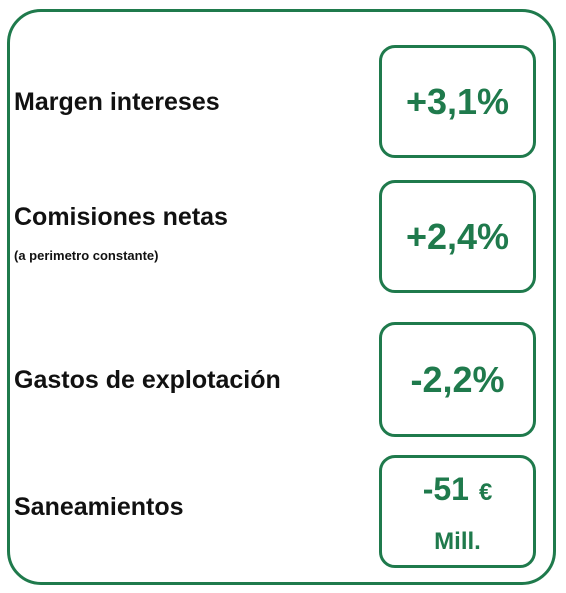 This screenshot has height=593, width=566. What do you see at coordinates (117, 102) in the screenshot?
I see `row-label: Margen intereses` at bounding box center [117, 102].